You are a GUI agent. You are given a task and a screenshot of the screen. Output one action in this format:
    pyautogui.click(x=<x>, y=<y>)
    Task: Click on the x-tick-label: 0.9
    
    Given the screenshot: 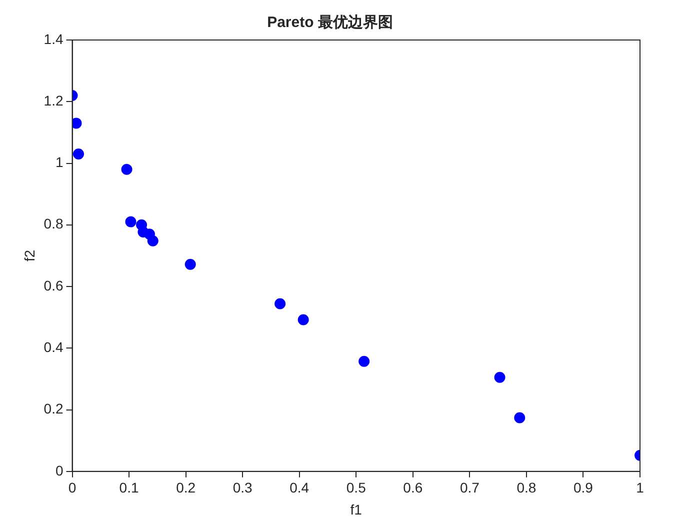 What is the action you would take?
    pyautogui.click(x=583, y=488)
    